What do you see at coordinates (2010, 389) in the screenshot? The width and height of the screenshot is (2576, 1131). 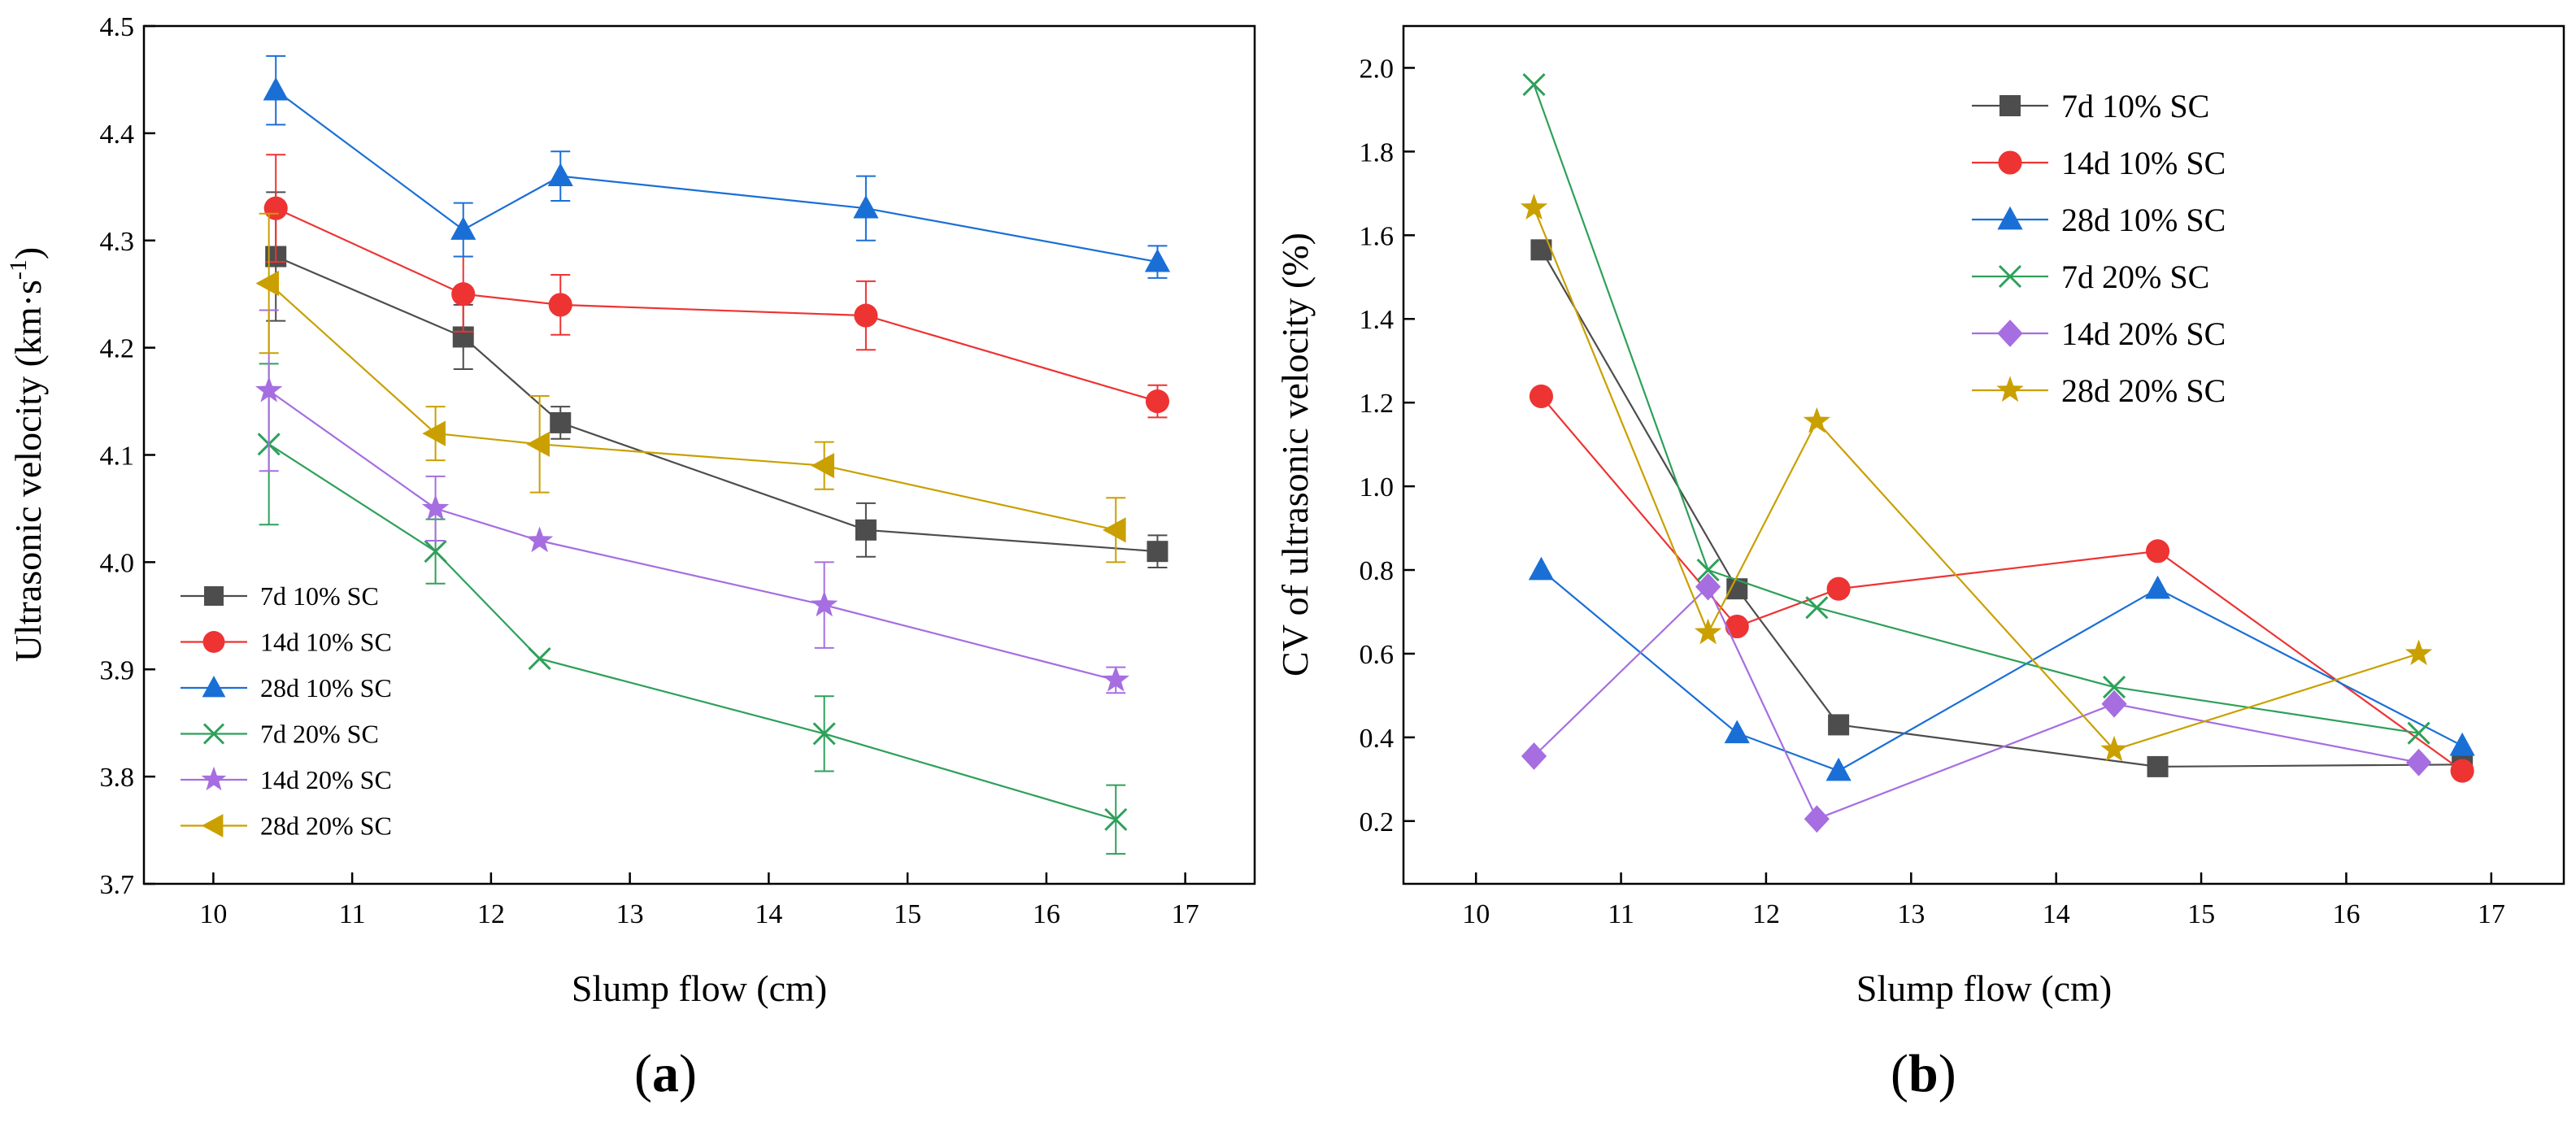 I see `panel-b-legend-marker-28d-20pct-sc` at bounding box center [2010, 389].